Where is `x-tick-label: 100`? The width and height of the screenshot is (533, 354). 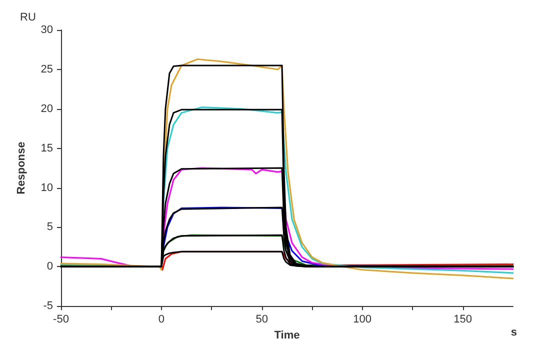
x-tick-label: 100 is located at coordinates (362, 320).